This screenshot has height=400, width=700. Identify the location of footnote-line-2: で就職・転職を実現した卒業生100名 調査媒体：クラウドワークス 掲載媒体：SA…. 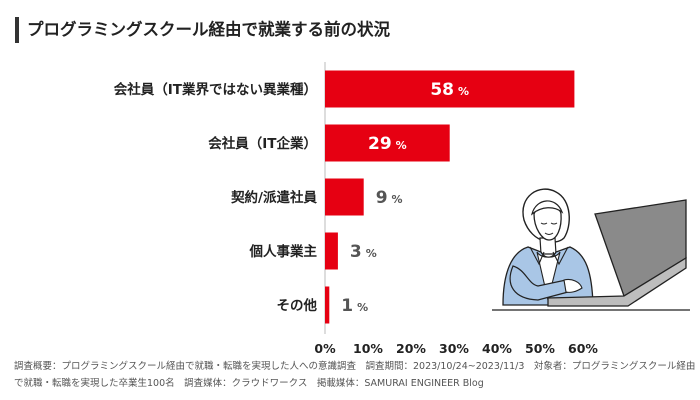
(249, 383).